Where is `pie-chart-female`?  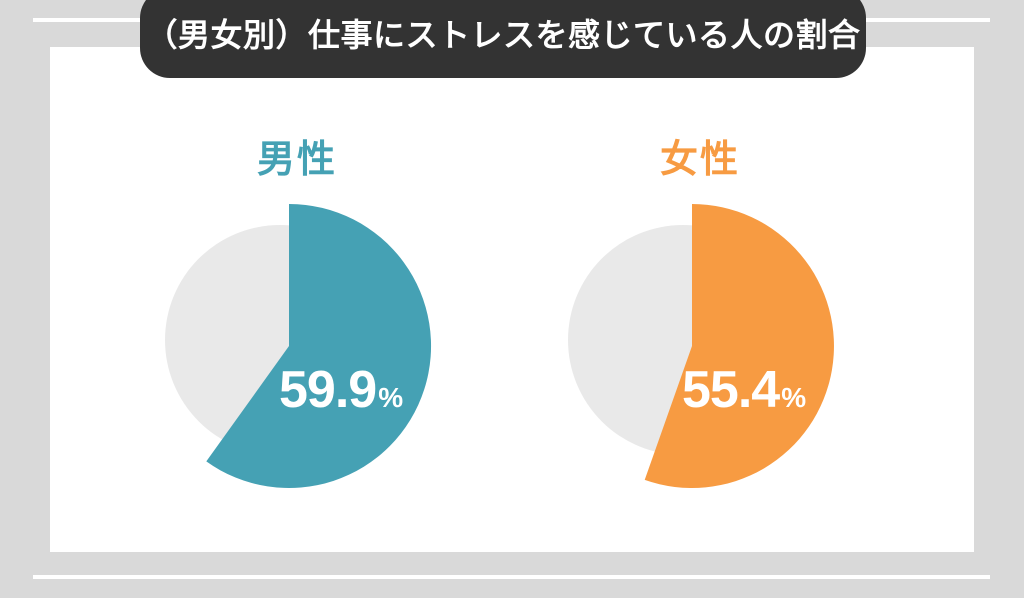 pie-chart-female is located at coordinates (701, 346).